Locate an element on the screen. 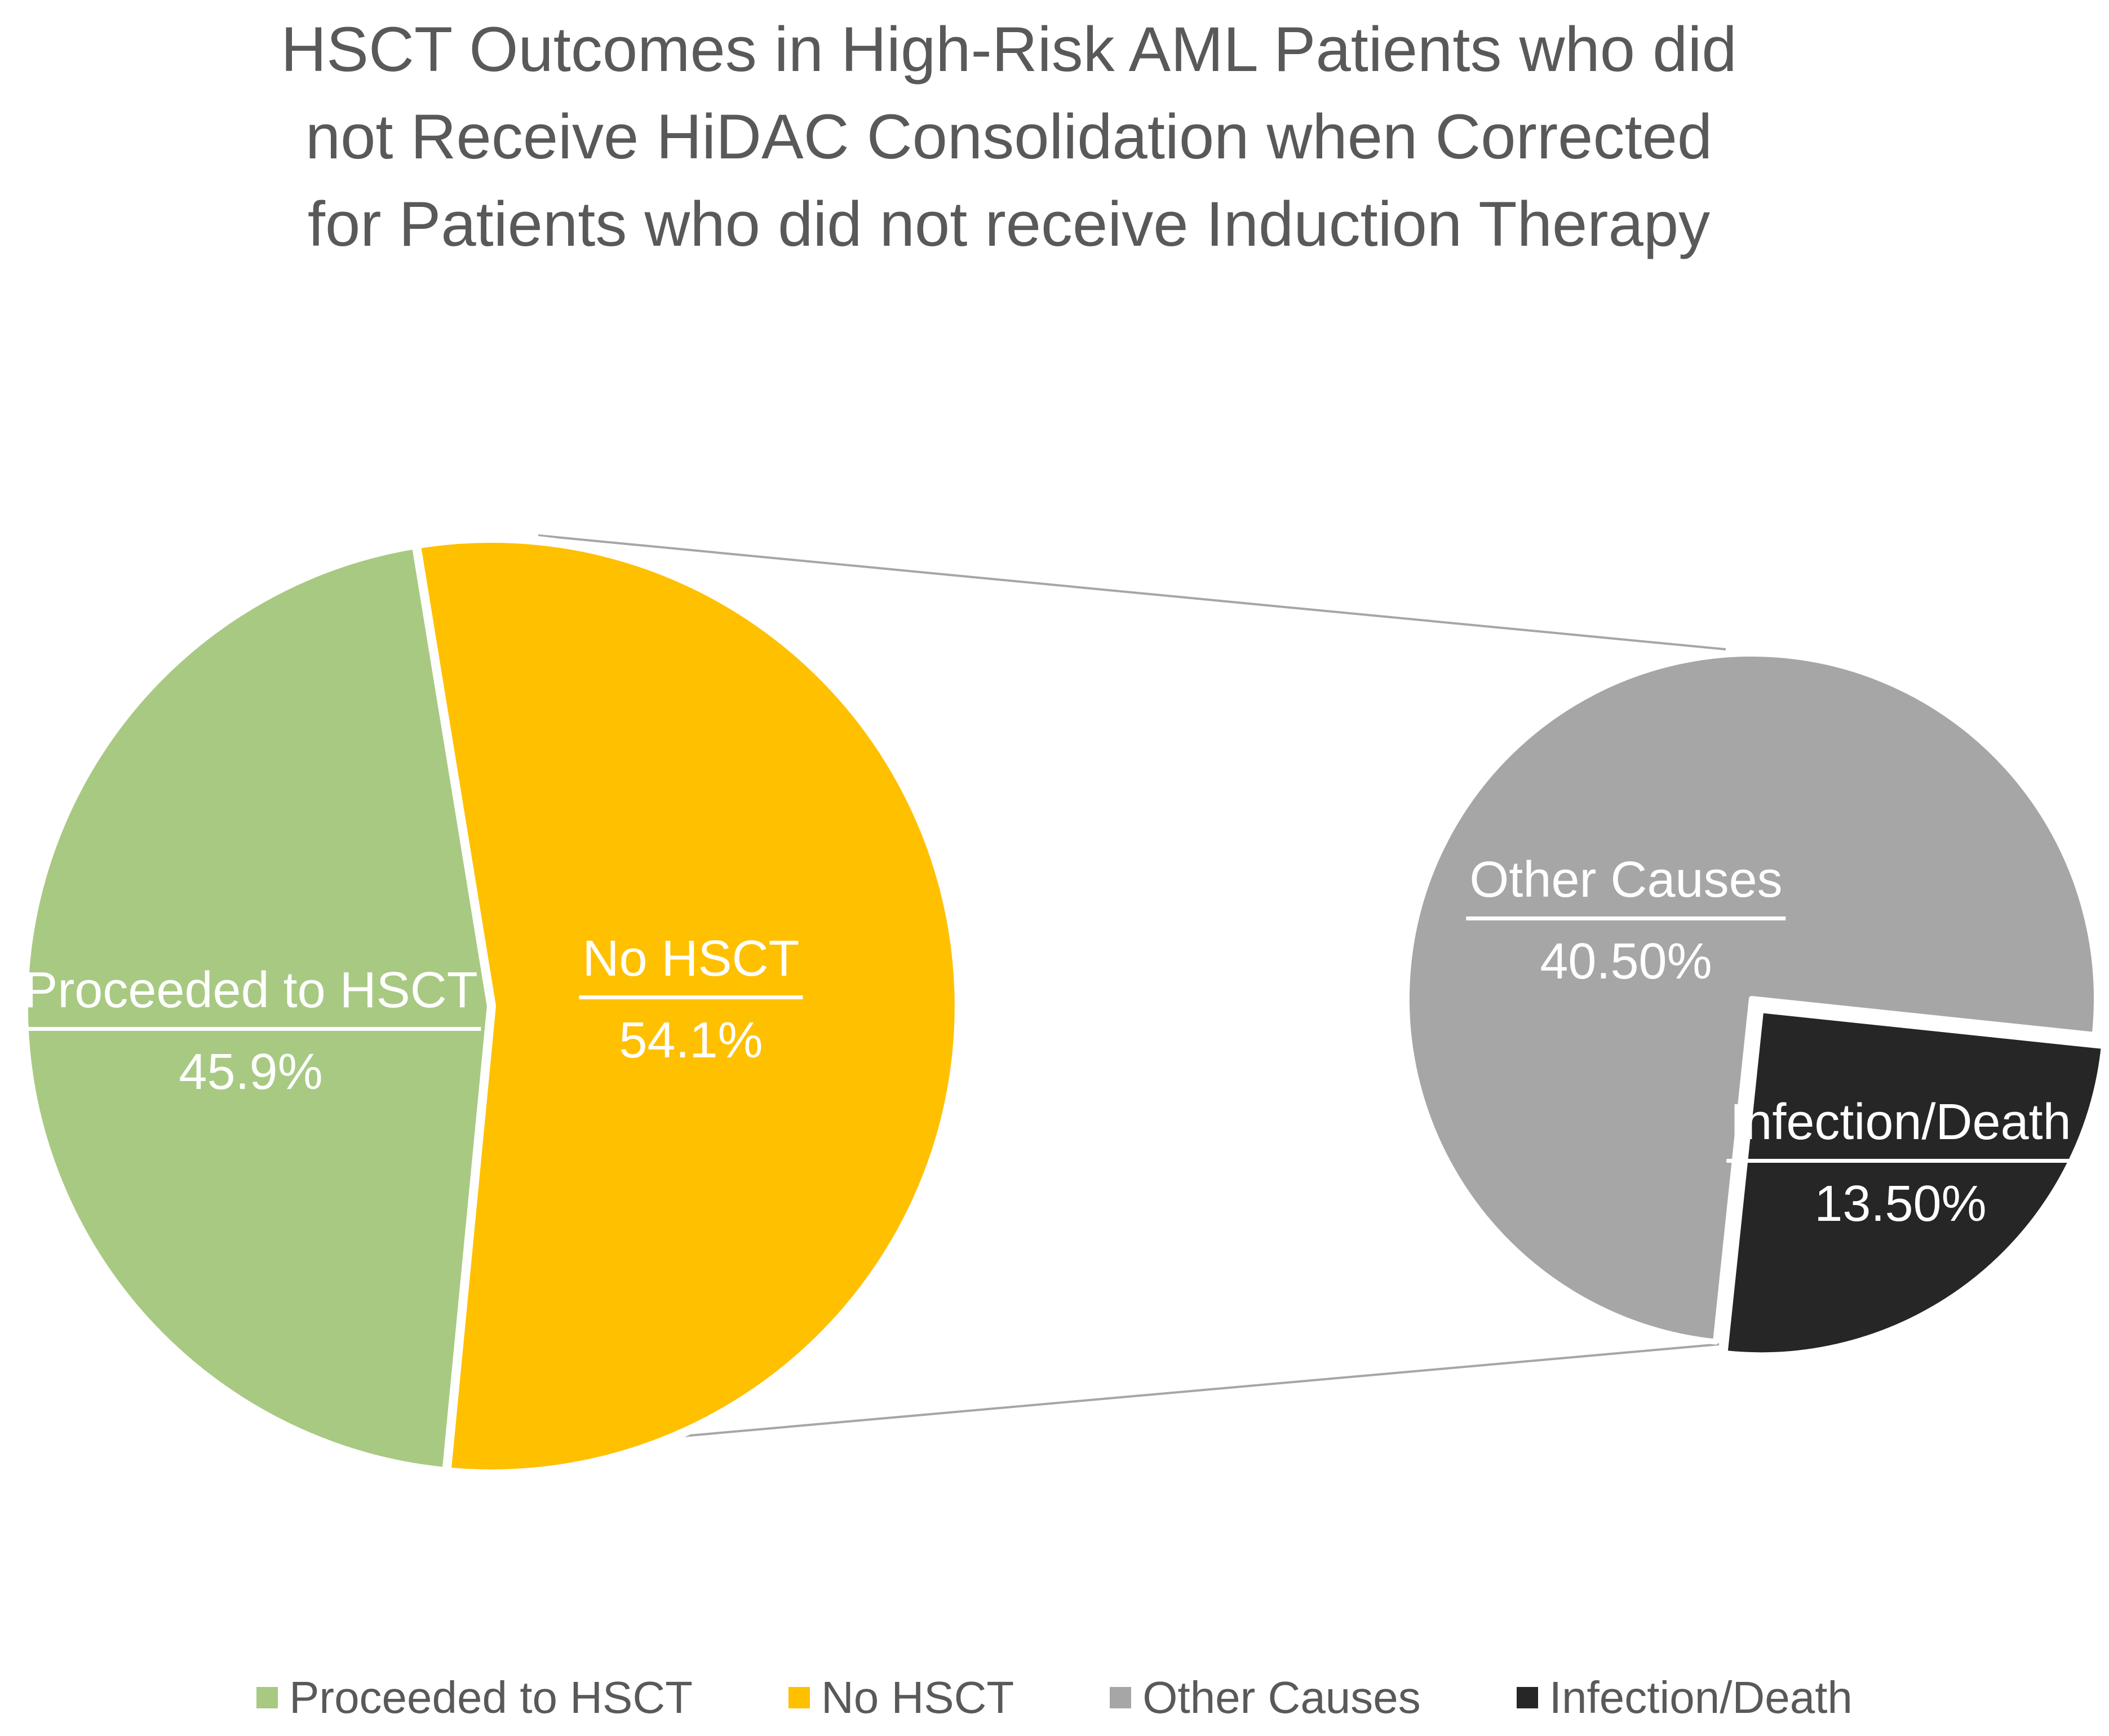  legend-label-other-causes: Other Causes is located at coordinates (1281, 1697).